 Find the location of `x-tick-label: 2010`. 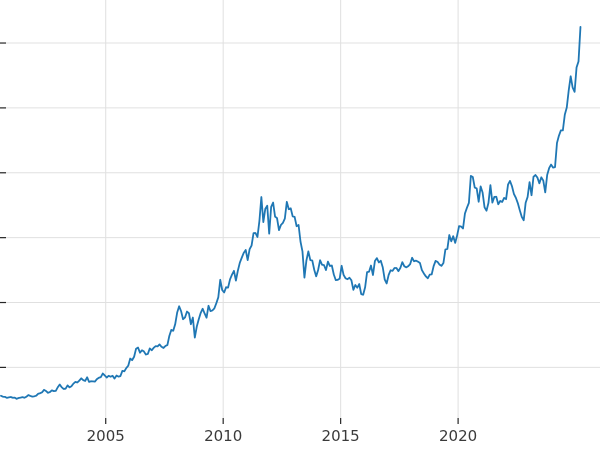

x-tick-label: 2010 is located at coordinates (223, 436).